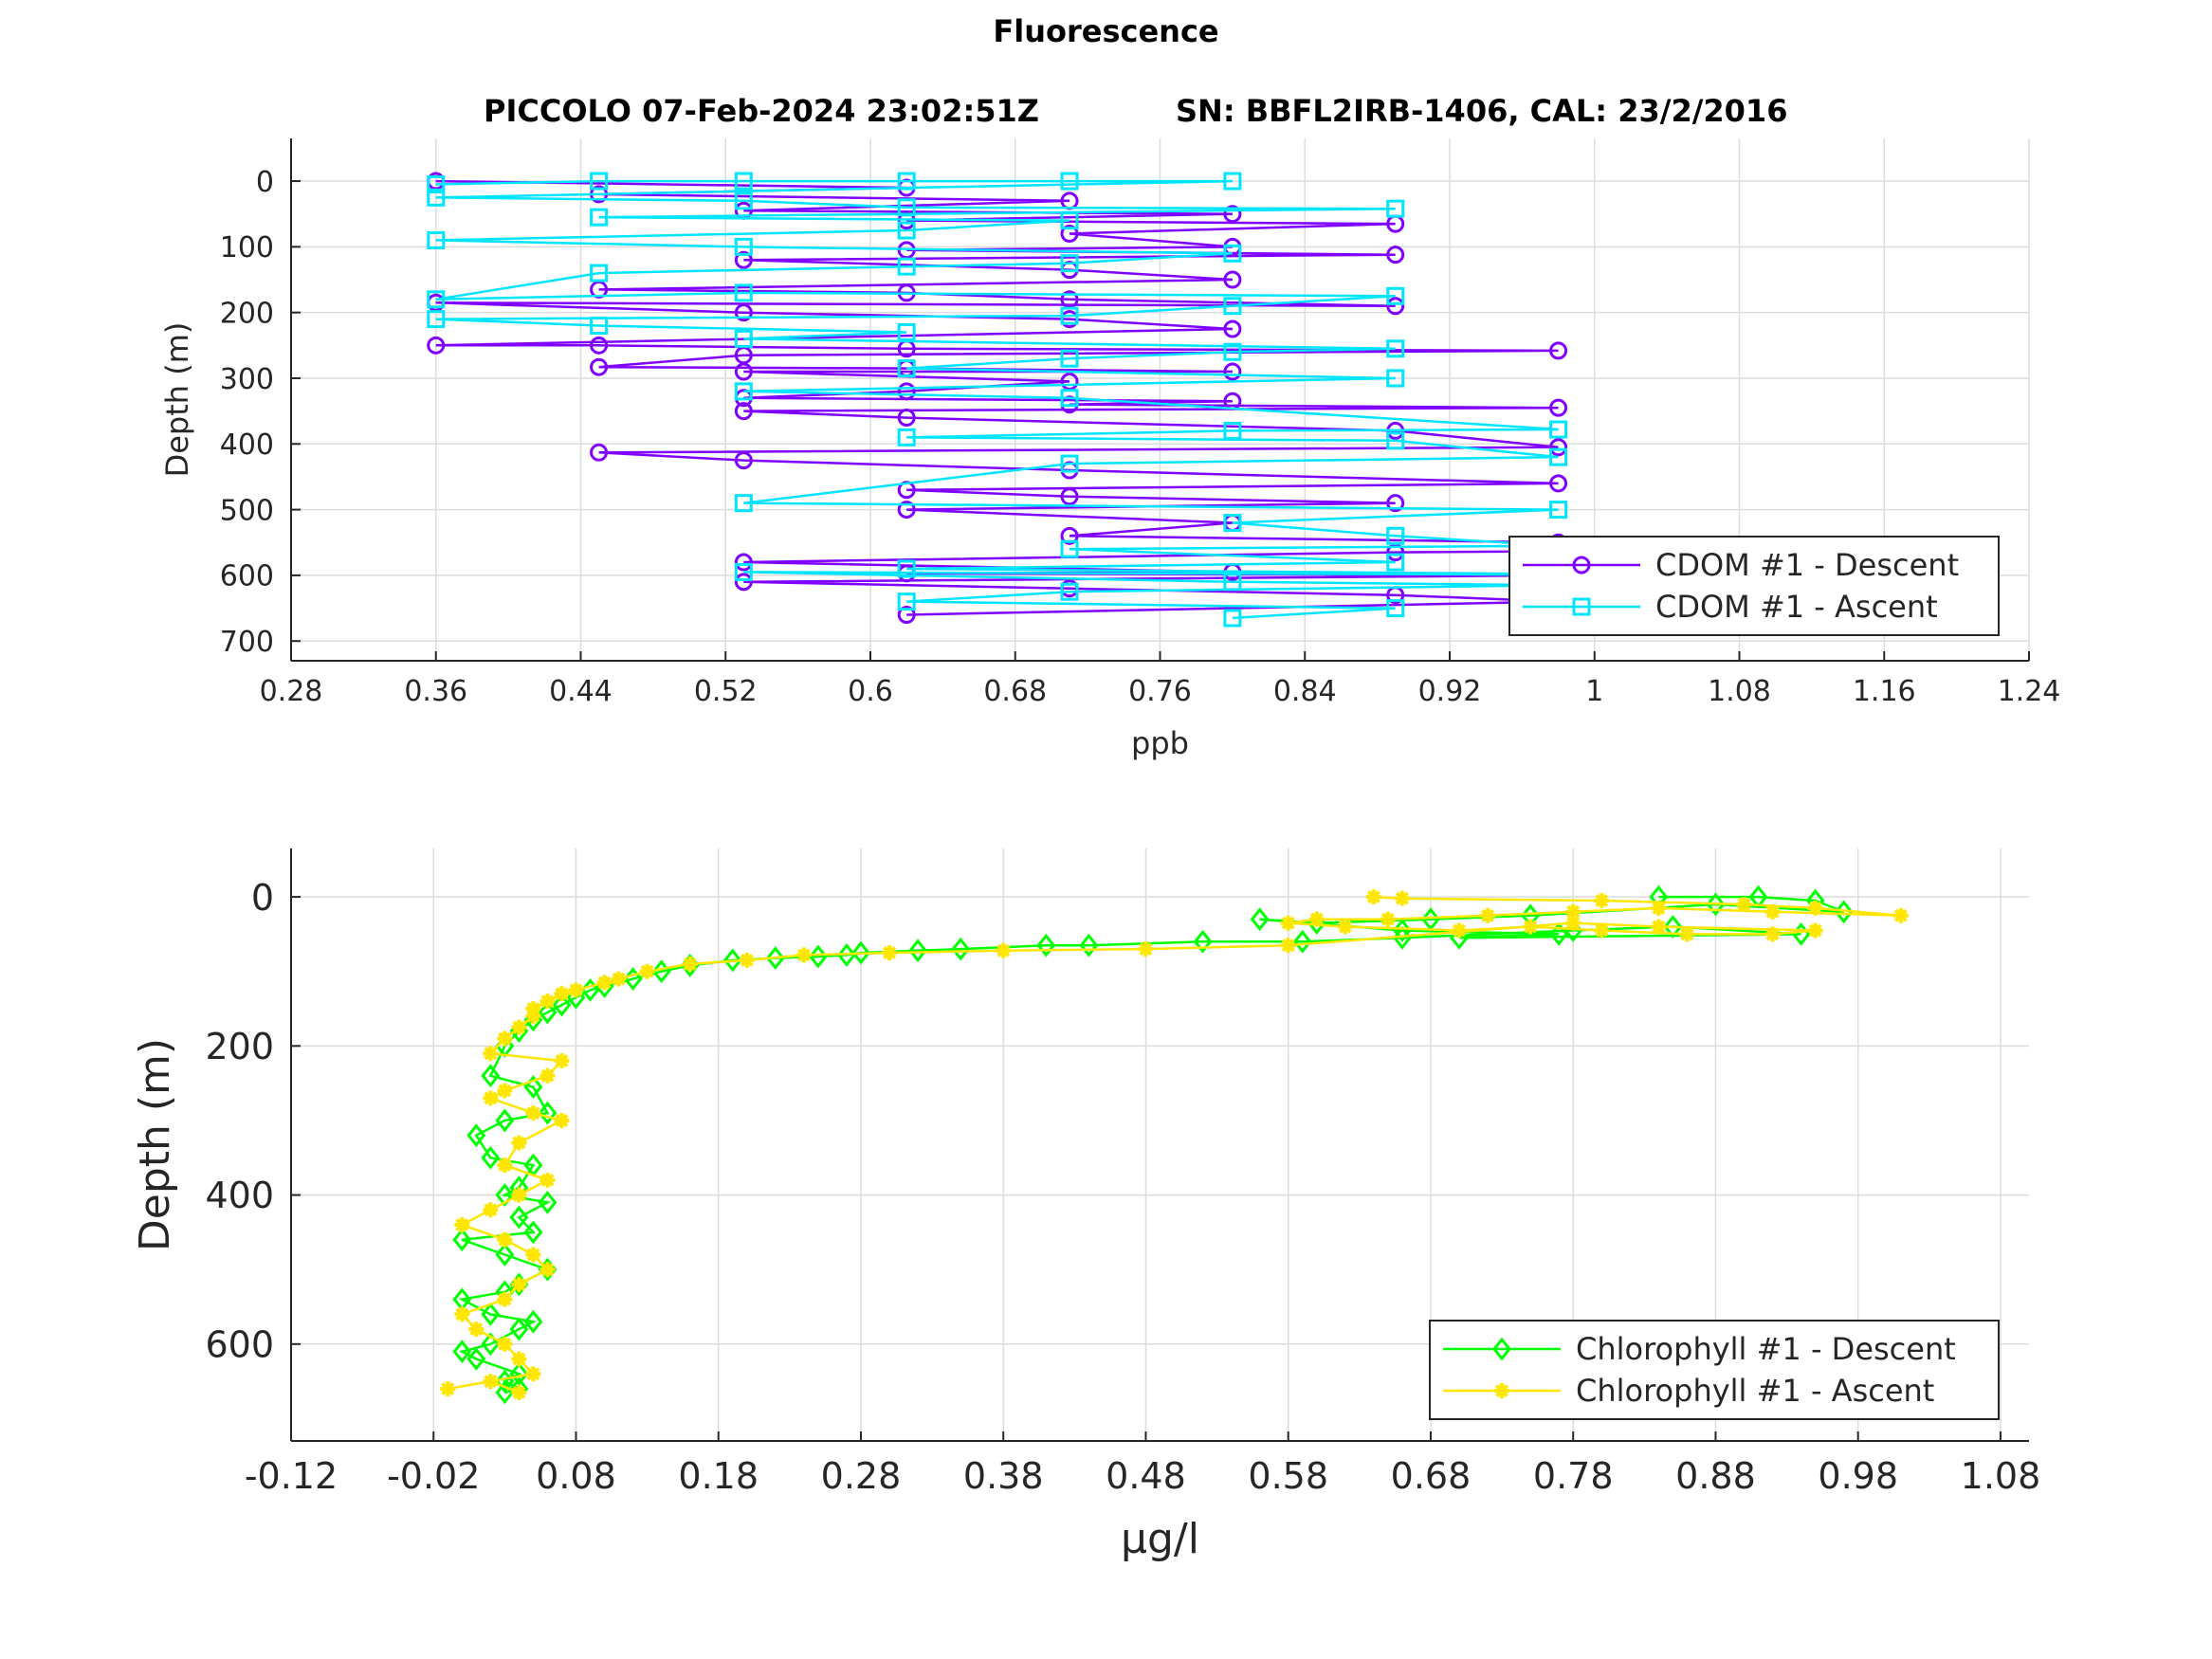  I want to click on legend-box, so click(1754, 586).